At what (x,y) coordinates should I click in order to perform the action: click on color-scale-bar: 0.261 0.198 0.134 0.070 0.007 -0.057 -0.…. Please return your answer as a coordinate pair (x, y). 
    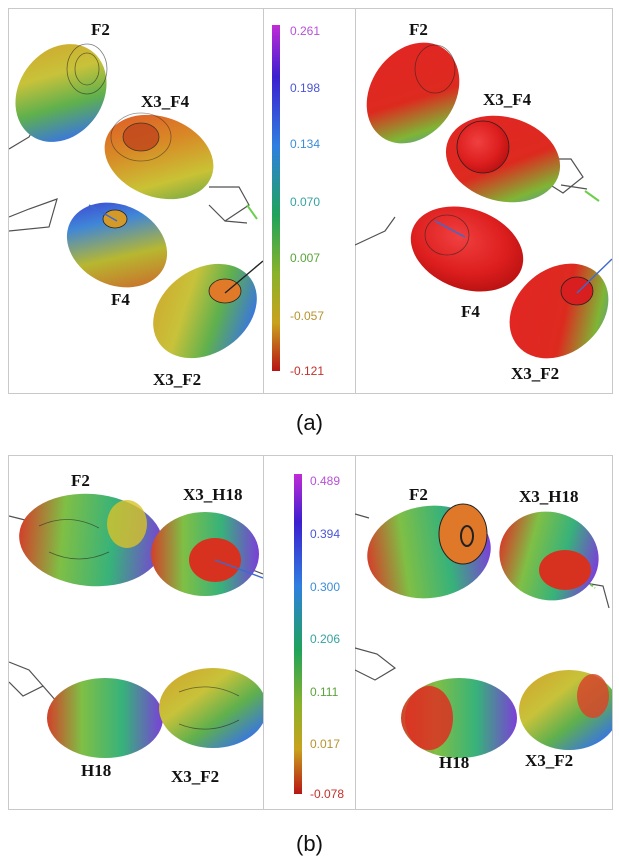
    Looking at the image, I should click on (298, 201).